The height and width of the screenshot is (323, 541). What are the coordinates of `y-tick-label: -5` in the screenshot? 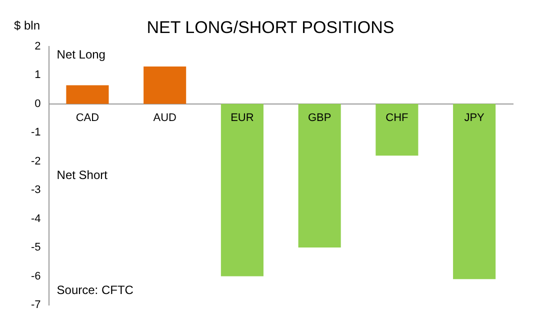 It's located at (36, 248).